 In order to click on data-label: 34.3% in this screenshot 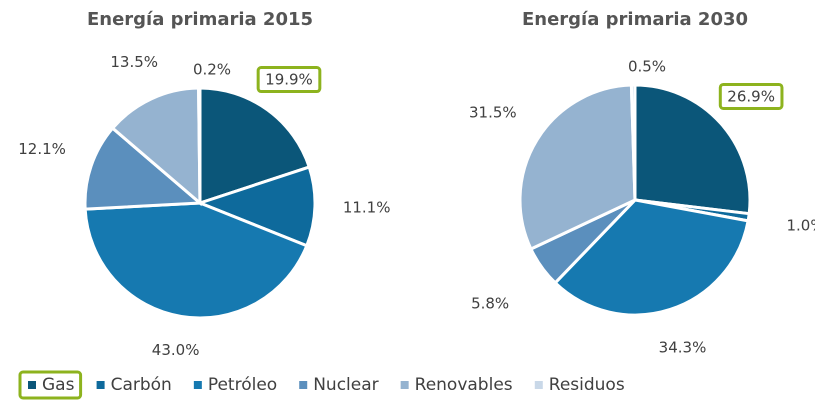, I will do `click(683, 347)`.